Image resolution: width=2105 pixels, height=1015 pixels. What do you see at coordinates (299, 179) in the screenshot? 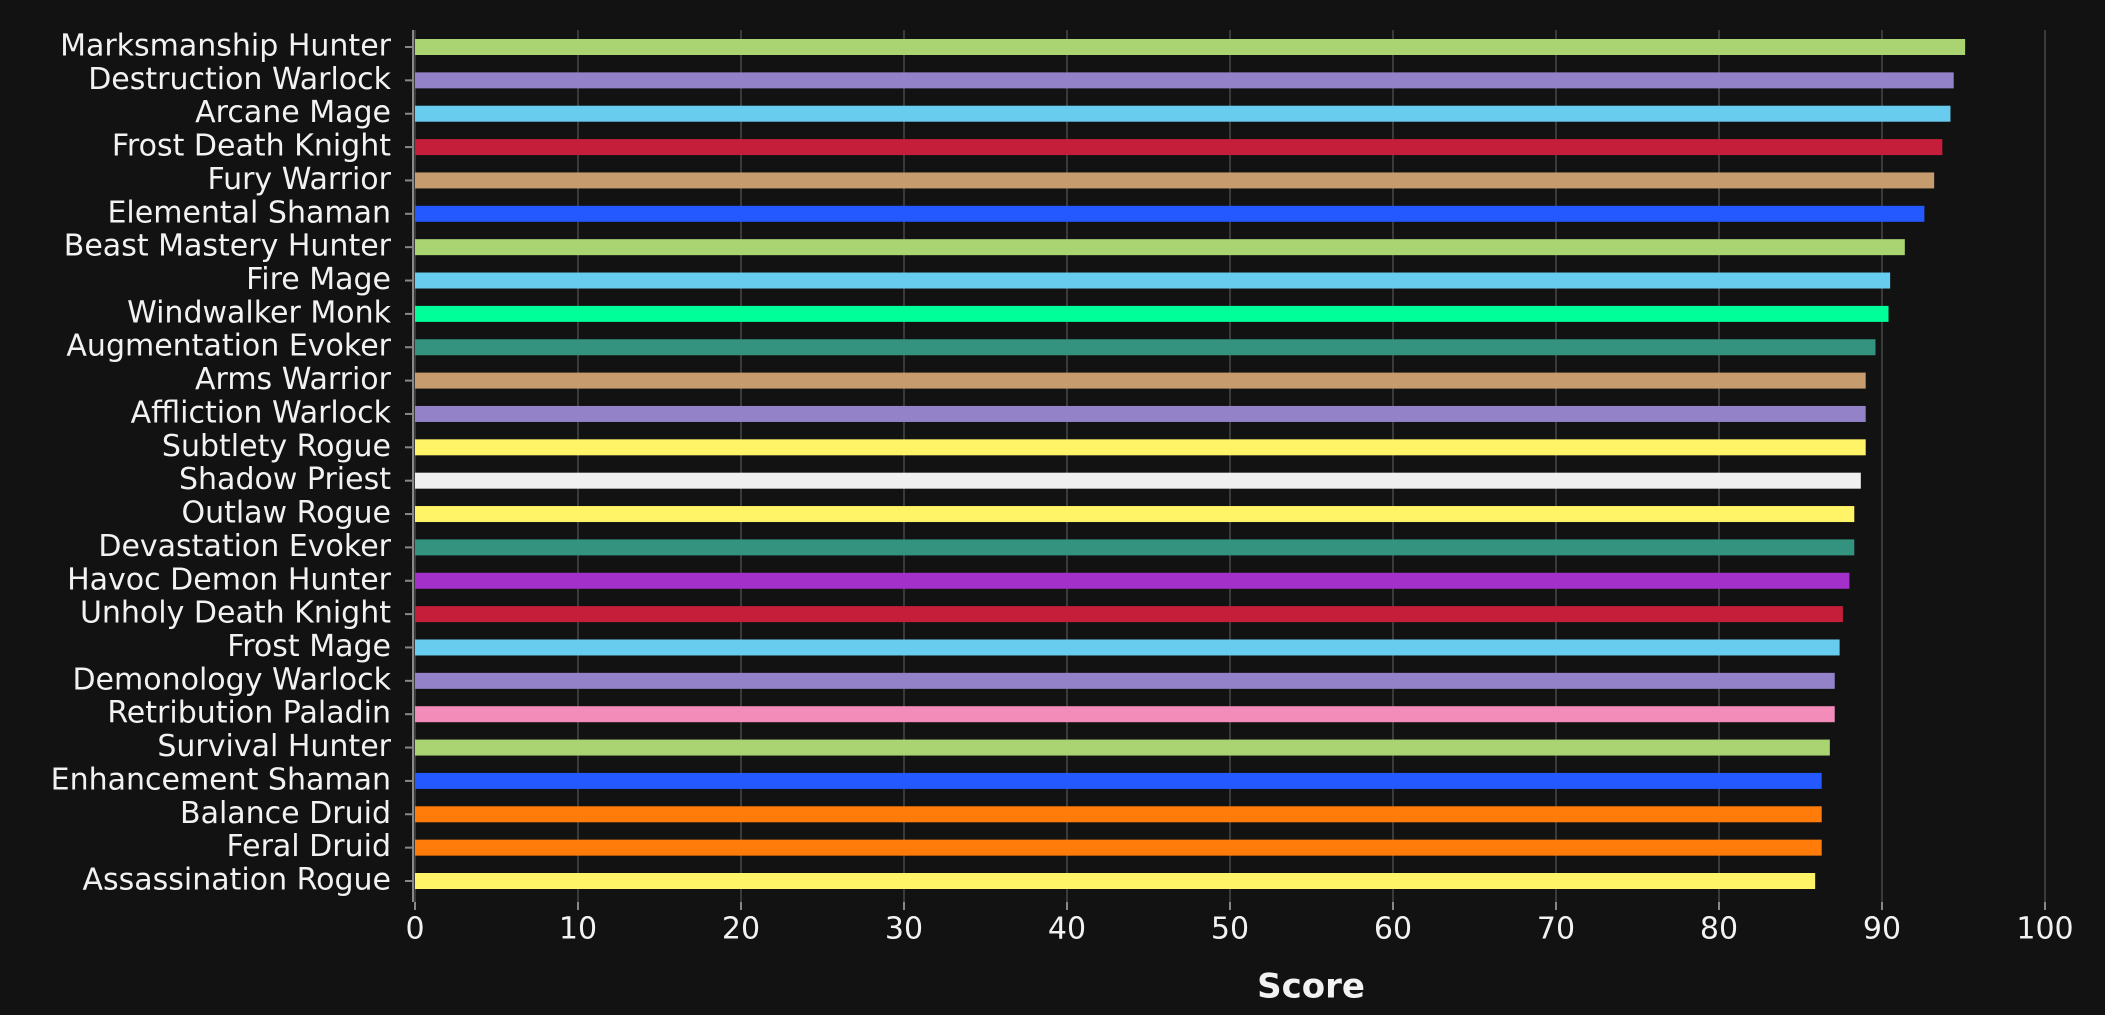
I see `y-tick-label: Fury Warrior` at bounding box center [299, 179].